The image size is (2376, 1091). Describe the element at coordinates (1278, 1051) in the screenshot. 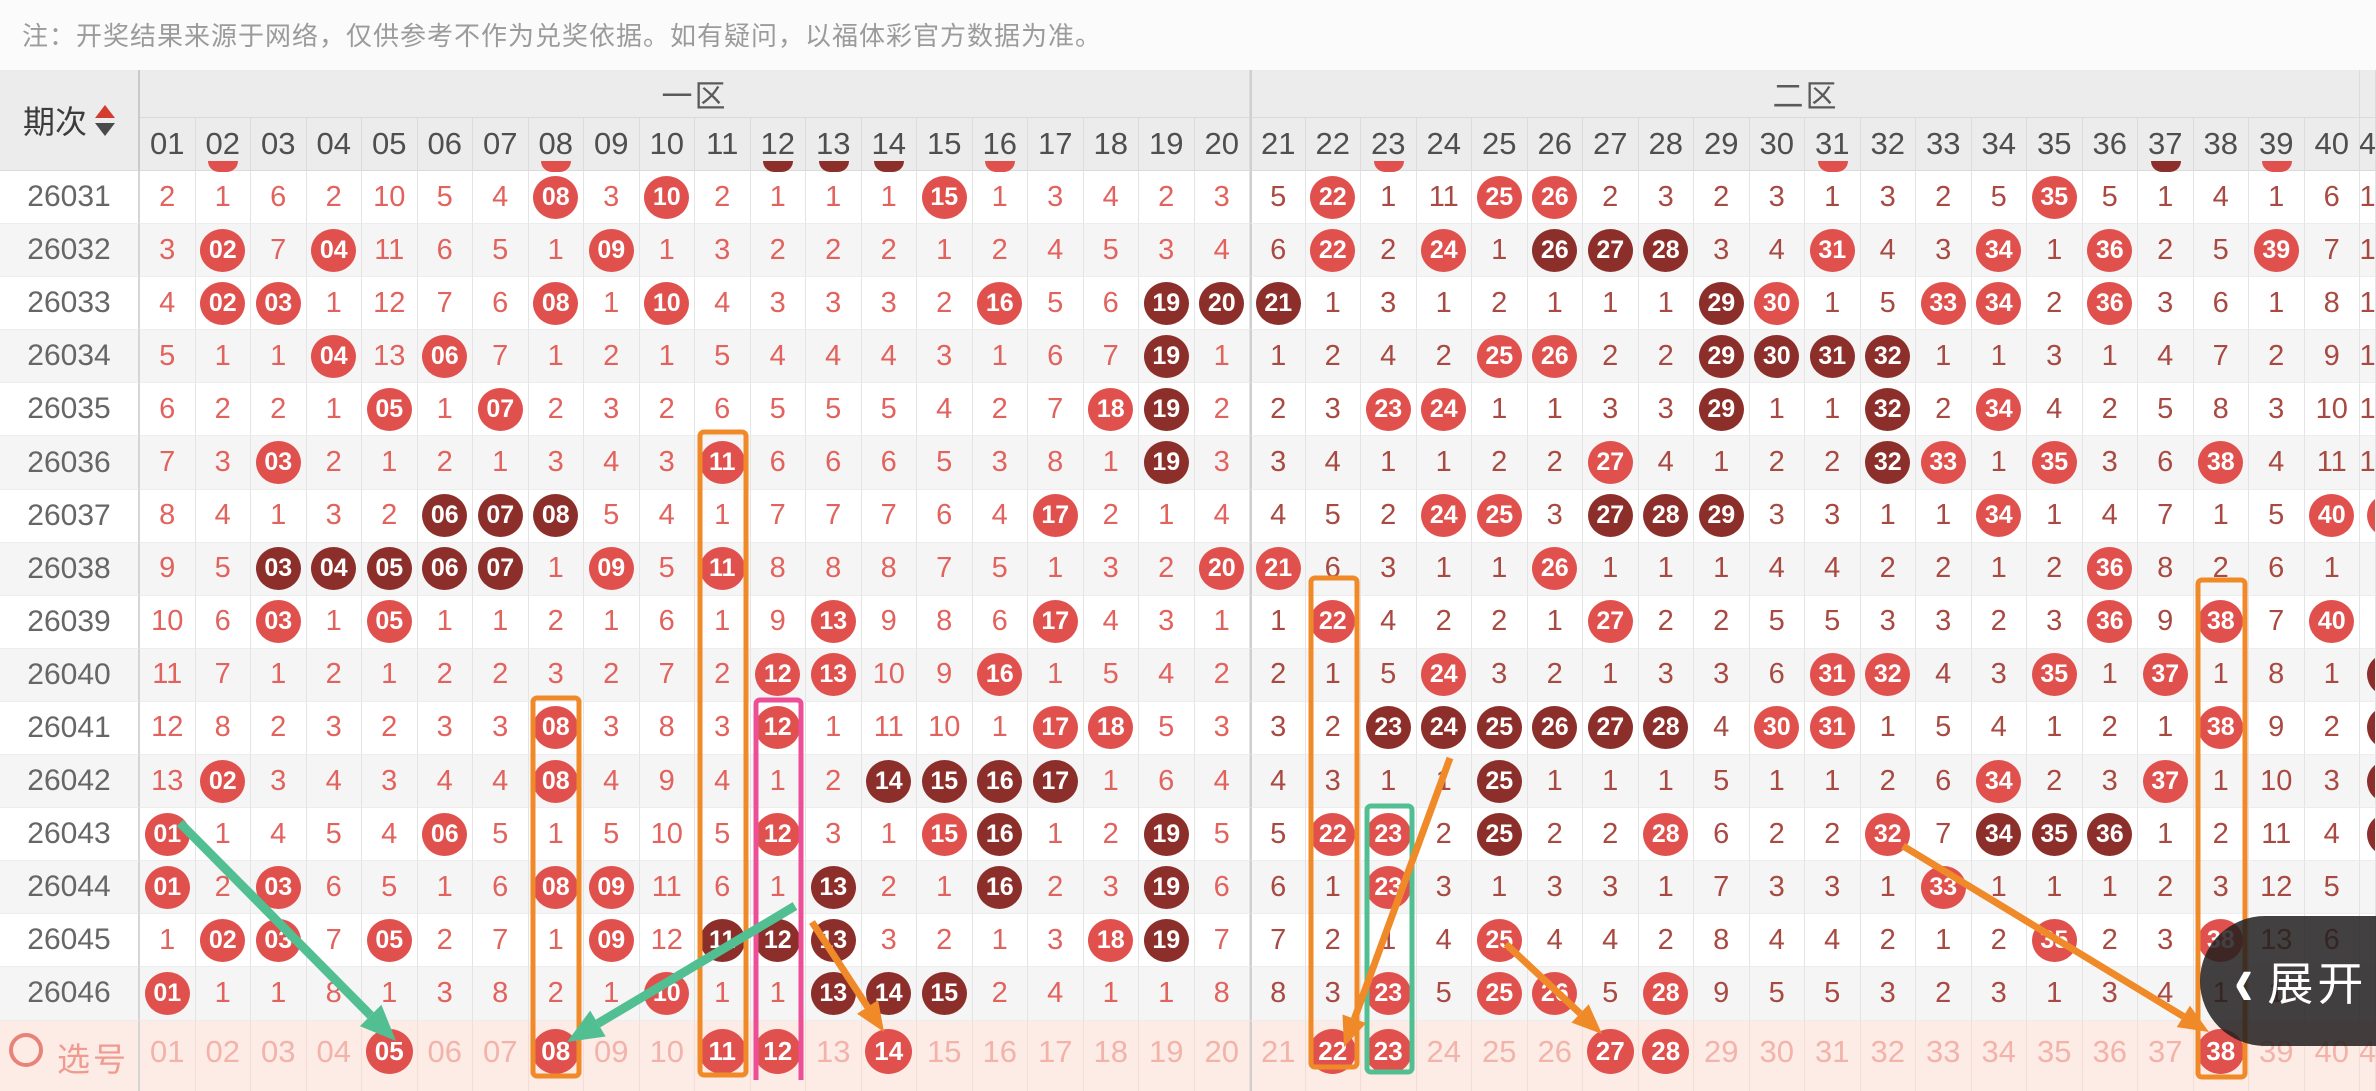

I see `pick-number: 21` at that location.